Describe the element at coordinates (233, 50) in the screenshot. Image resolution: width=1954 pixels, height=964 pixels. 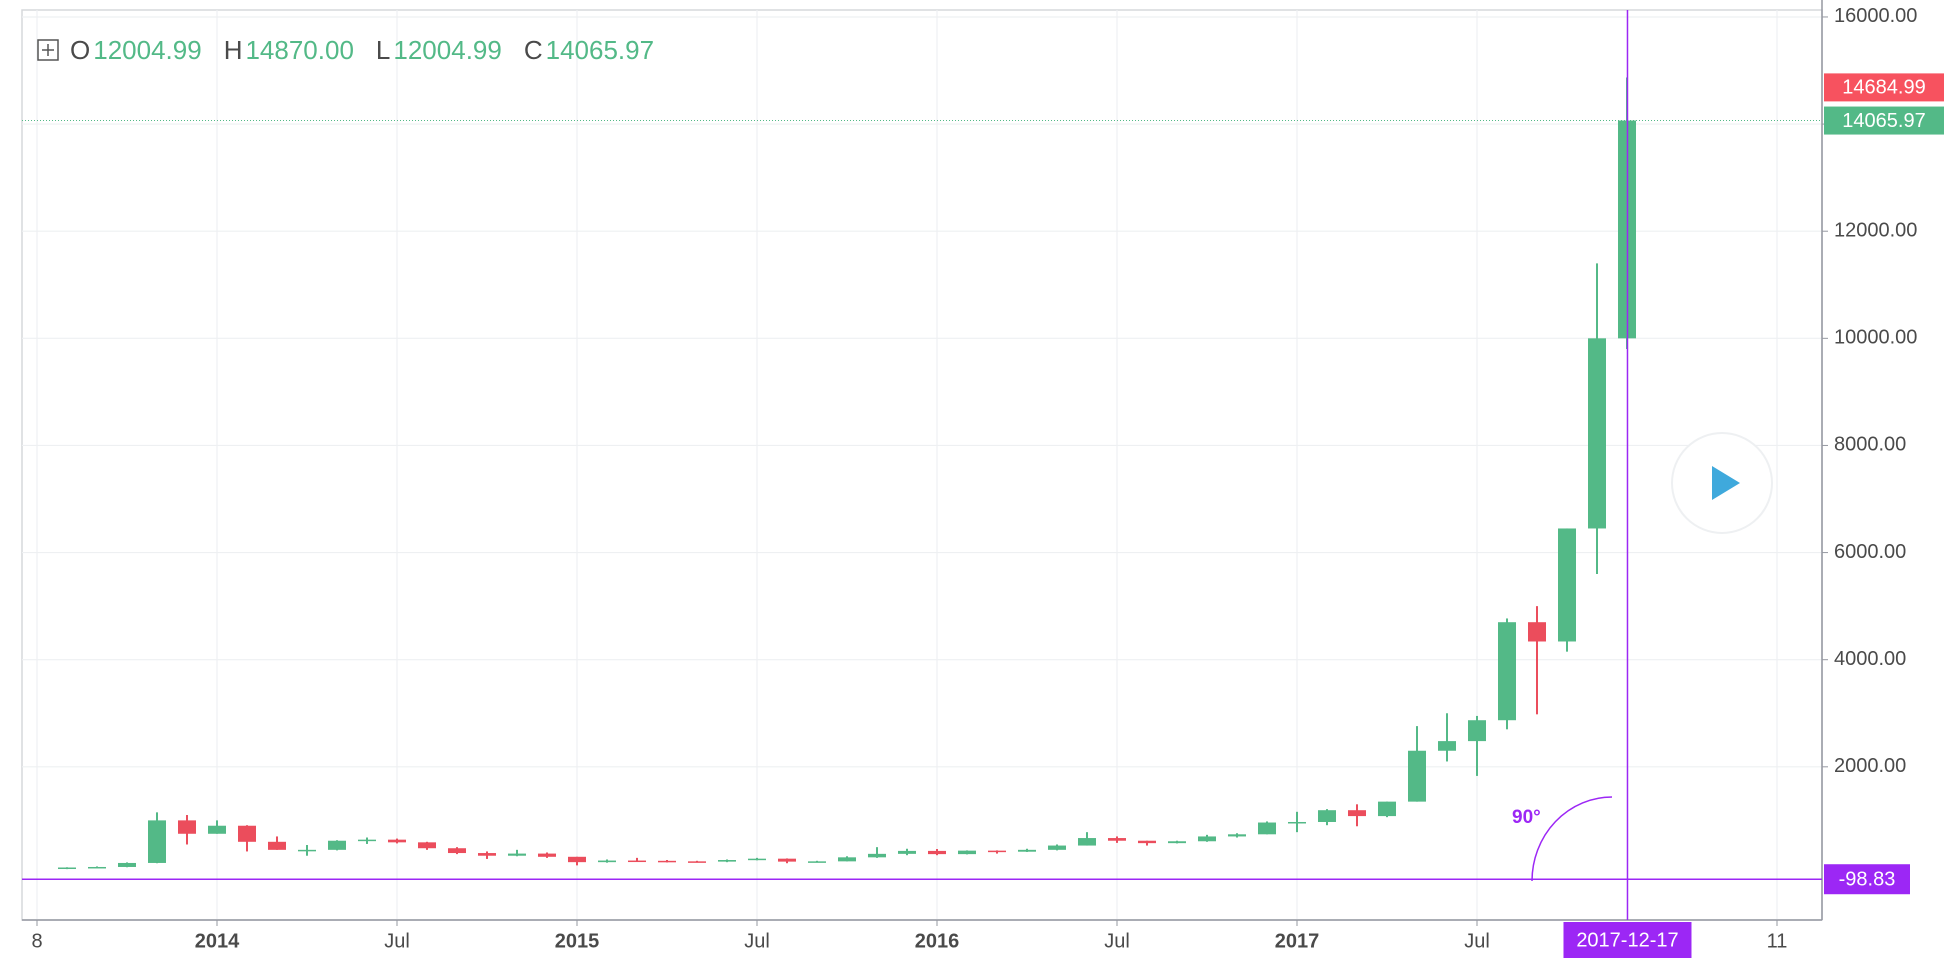
I see `ohlc-key: H` at that location.